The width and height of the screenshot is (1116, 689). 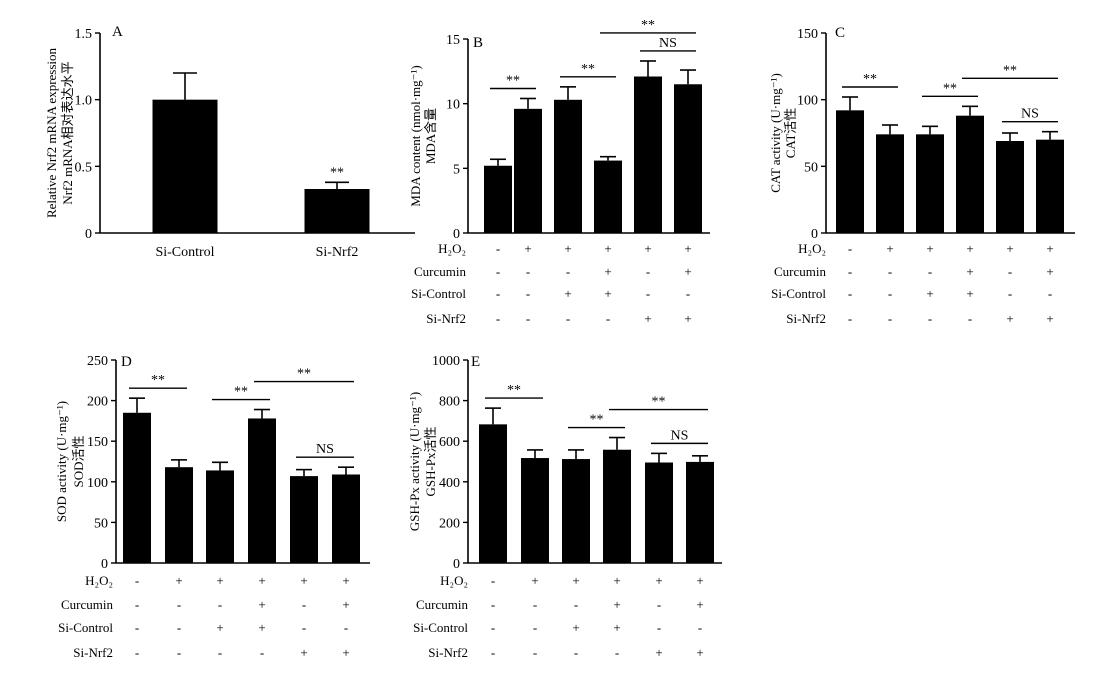 What do you see at coordinates (117, 32) in the screenshot?
I see `panel-letter: A` at bounding box center [117, 32].